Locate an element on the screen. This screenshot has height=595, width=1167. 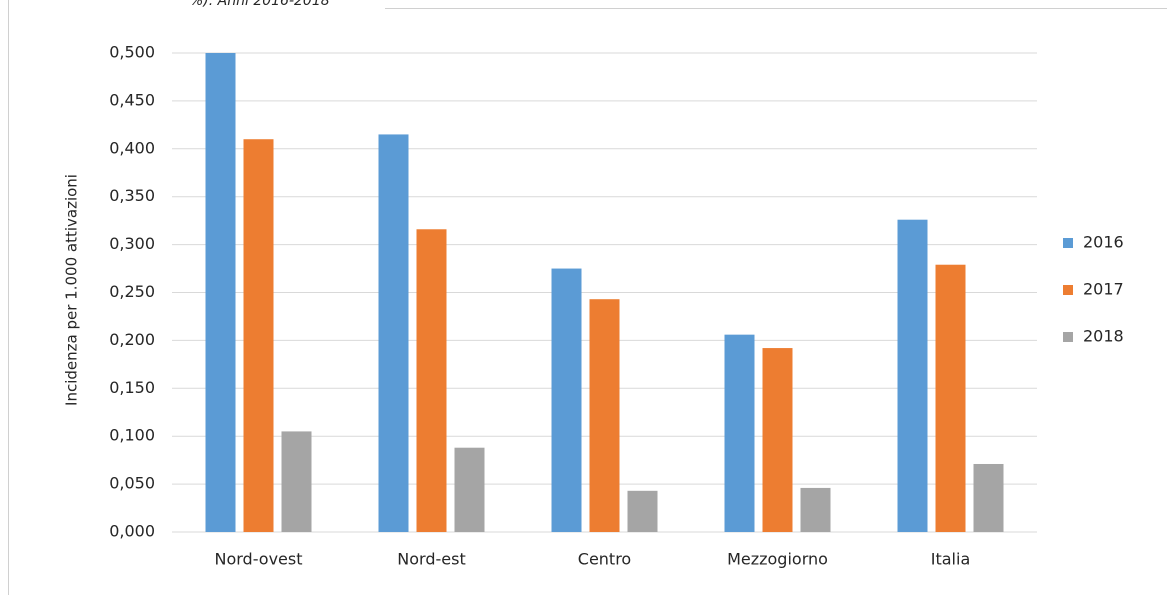
y-tick-label: 0,150 is located at coordinates (132, 387).